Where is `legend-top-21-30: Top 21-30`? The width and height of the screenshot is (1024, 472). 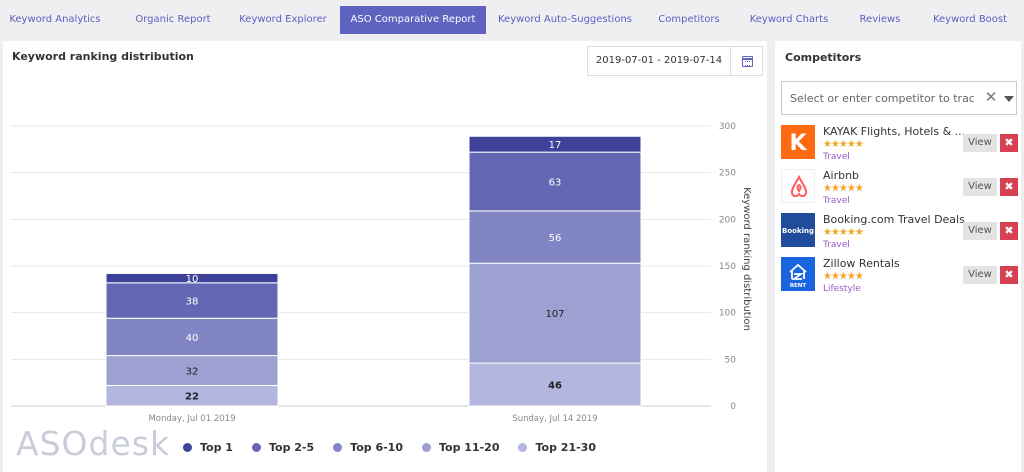 legend-top-21-30: Top 21-30 is located at coordinates (557, 447).